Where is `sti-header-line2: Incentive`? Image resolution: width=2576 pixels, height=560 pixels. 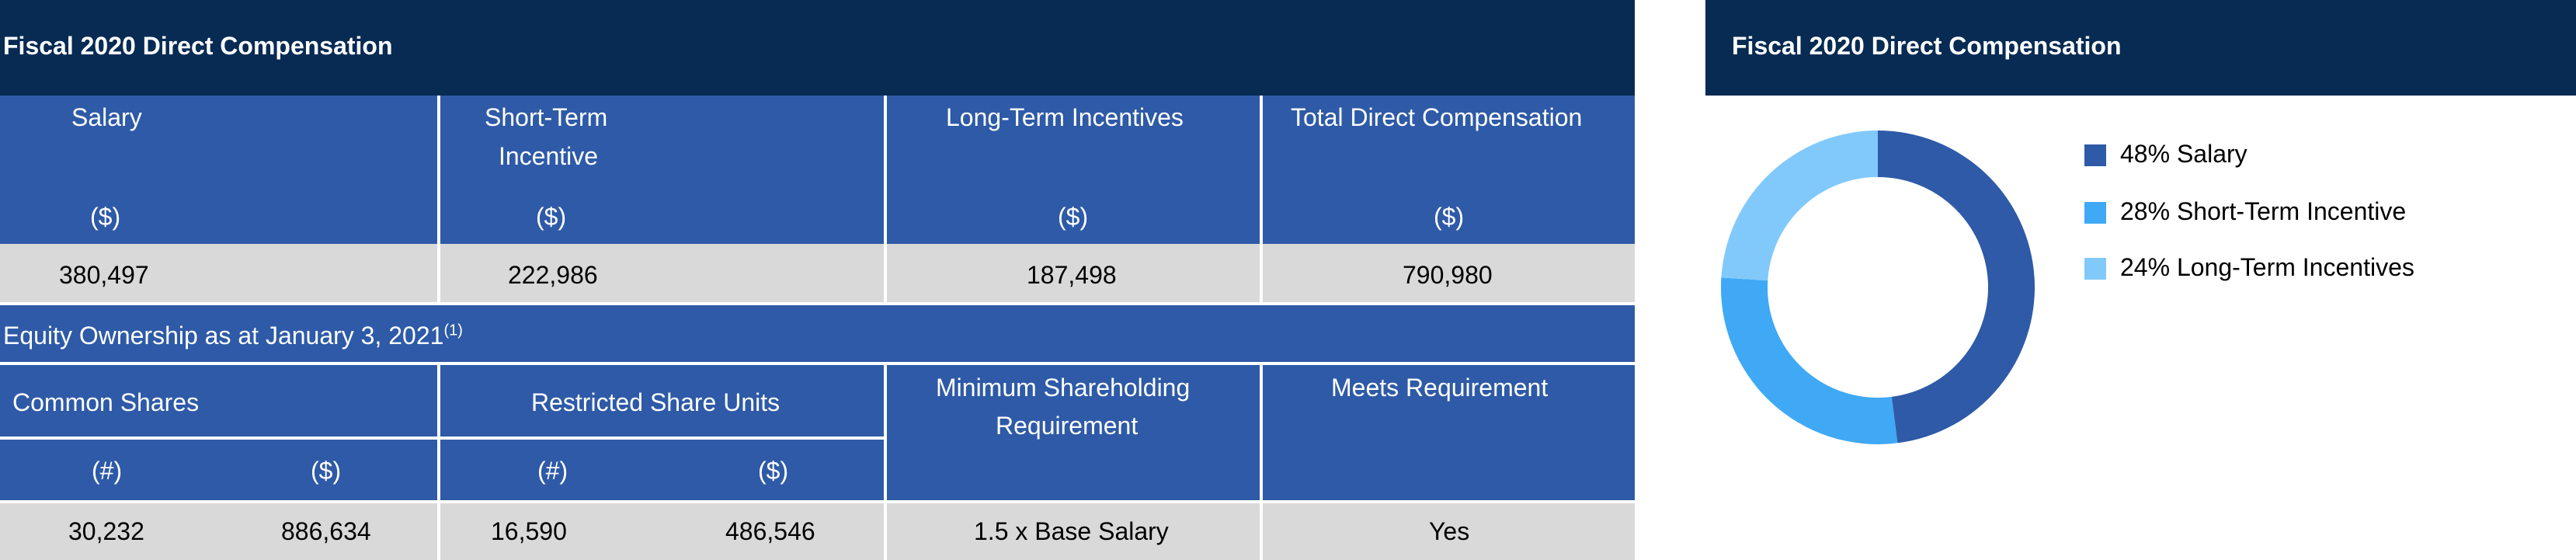 sti-header-line2: Incentive is located at coordinates (549, 156).